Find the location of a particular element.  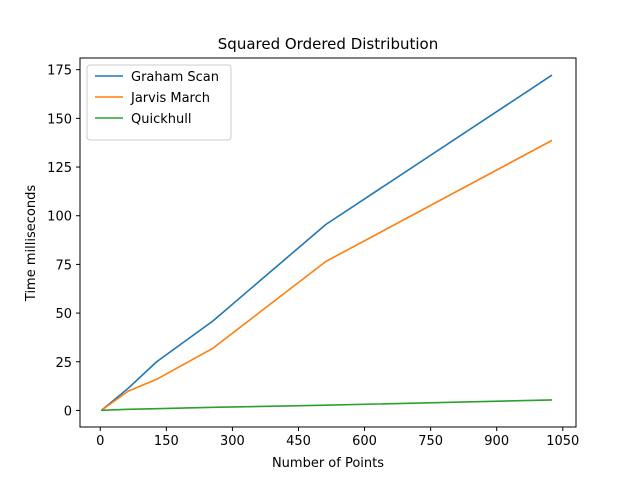

x-tick-label: 0 is located at coordinates (100, 441).